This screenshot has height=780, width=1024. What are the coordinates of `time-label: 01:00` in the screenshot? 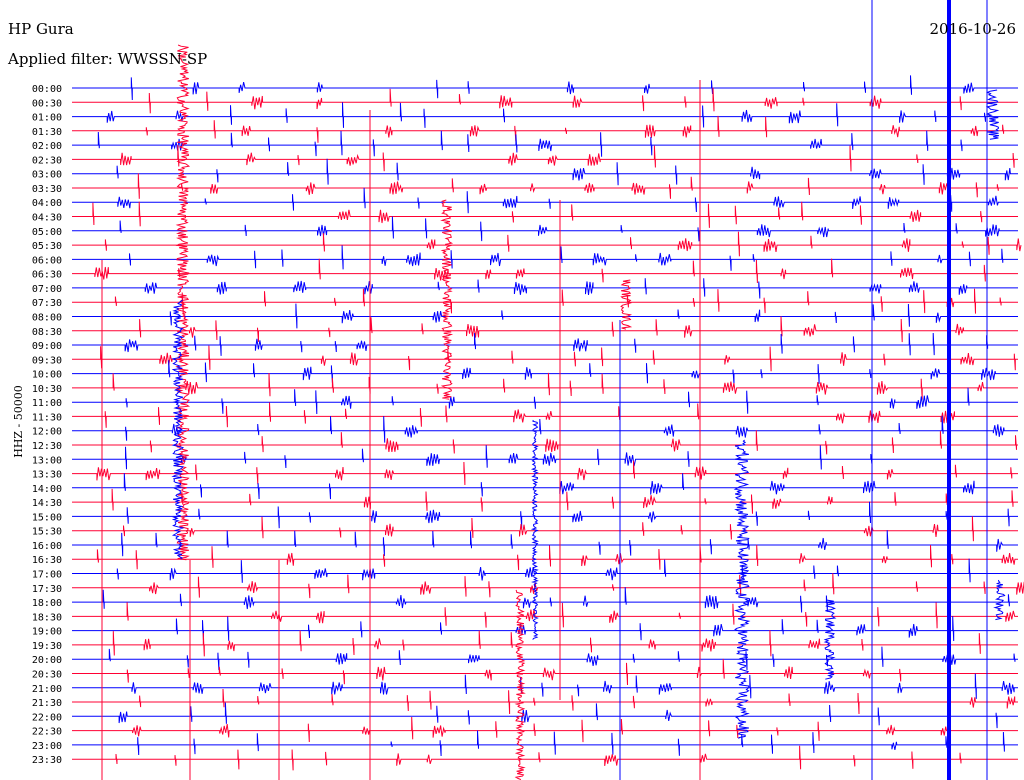 It's located at (47, 118).